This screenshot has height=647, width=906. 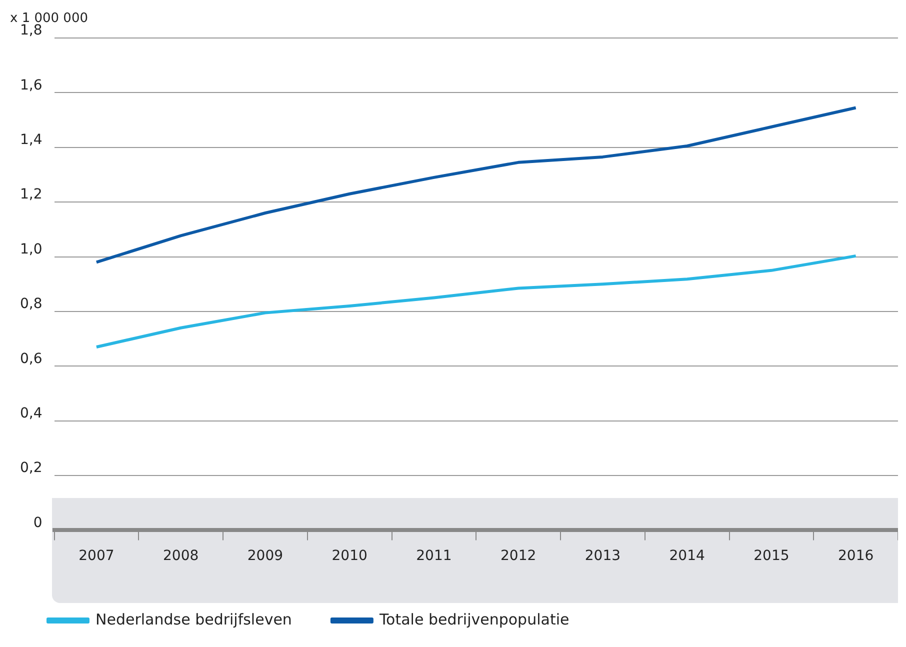 What do you see at coordinates (96, 556) in the screenshot?
I see `x-tick-label: 2007` at bounding box center [96, 556].